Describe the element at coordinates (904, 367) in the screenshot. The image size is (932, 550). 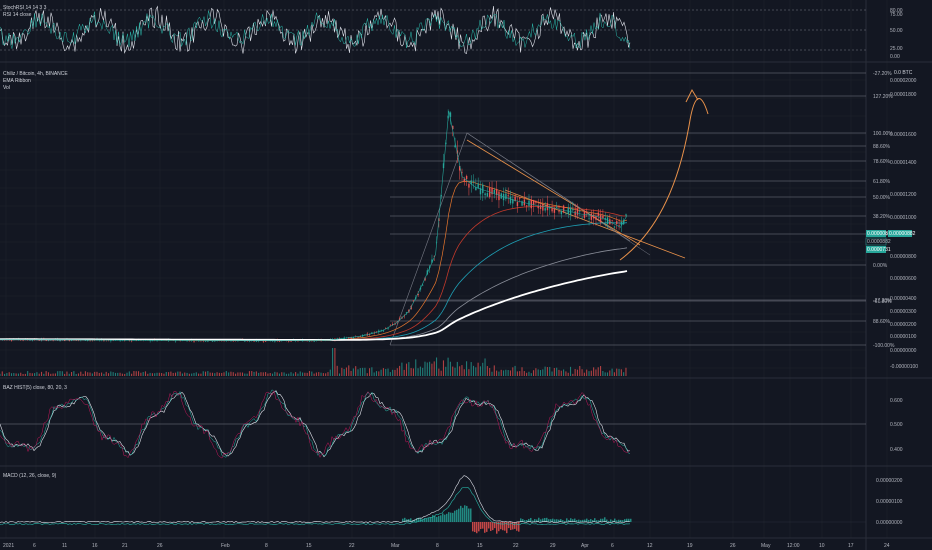
I see `price-axis-label: -0.00000100` at that location.